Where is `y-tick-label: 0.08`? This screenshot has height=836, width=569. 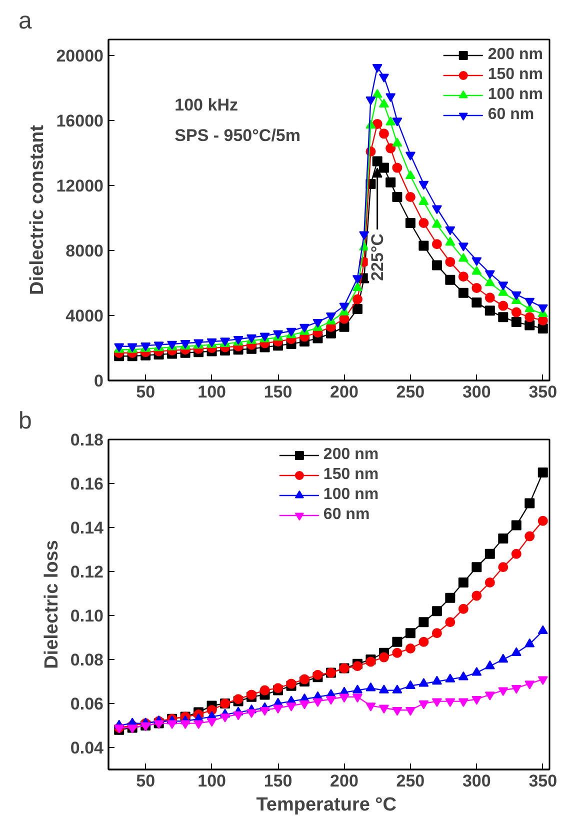 y-tick-label: 0.08 is located at coordinates (87, 660).